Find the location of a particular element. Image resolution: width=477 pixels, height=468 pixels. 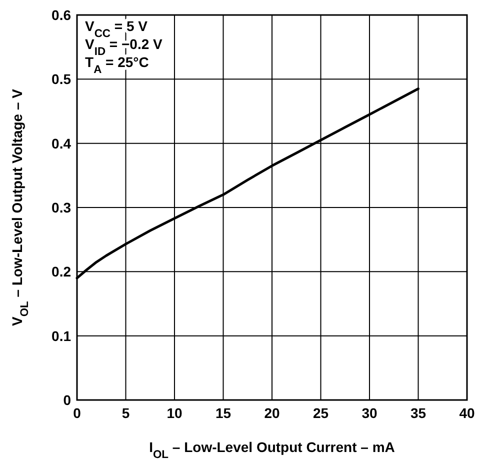

x-tick-label: 0 is located at coordinates (77, 413).